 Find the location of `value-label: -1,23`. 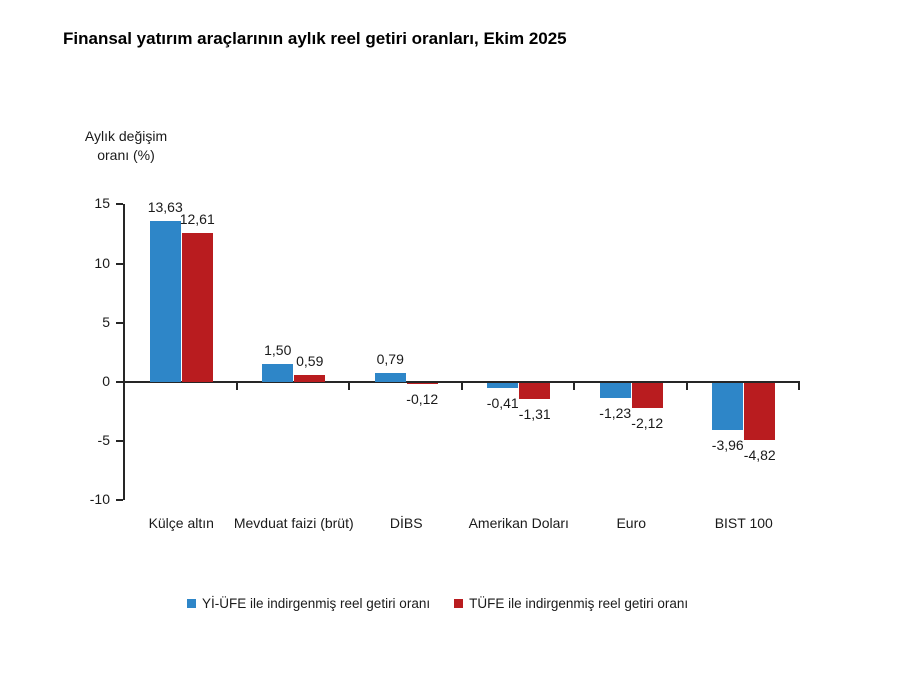

value-label: -1,23 is located at coordinates (615, 412).